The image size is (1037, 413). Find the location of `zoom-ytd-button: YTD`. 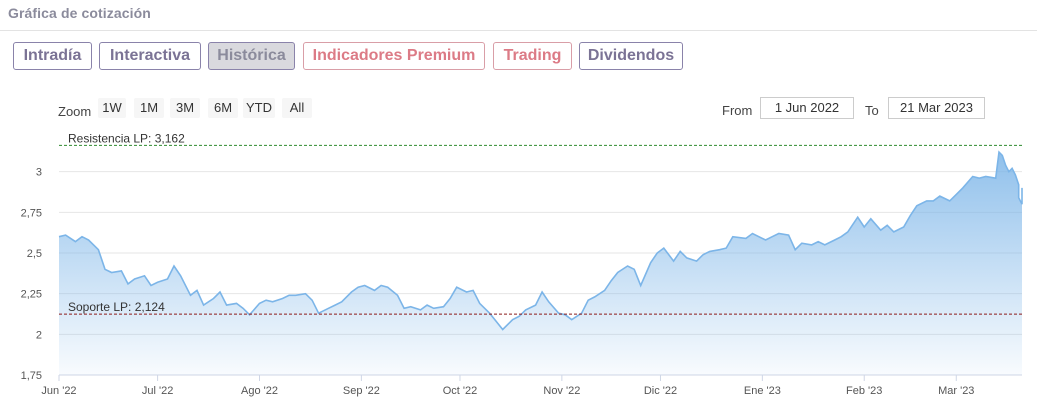

zoom-ytd-button: YTD is located at coordinates (259, 108).